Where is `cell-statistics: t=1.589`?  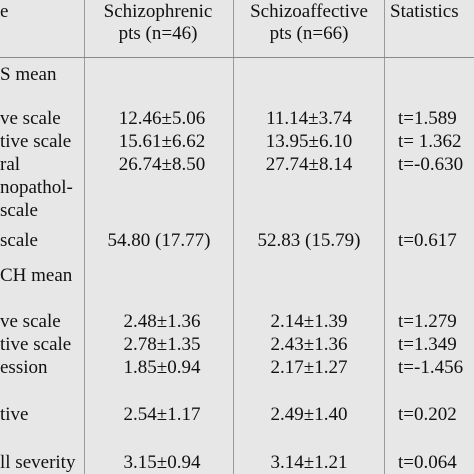 cell-statistics: t=1.589 is located at coordinates (427, 118).